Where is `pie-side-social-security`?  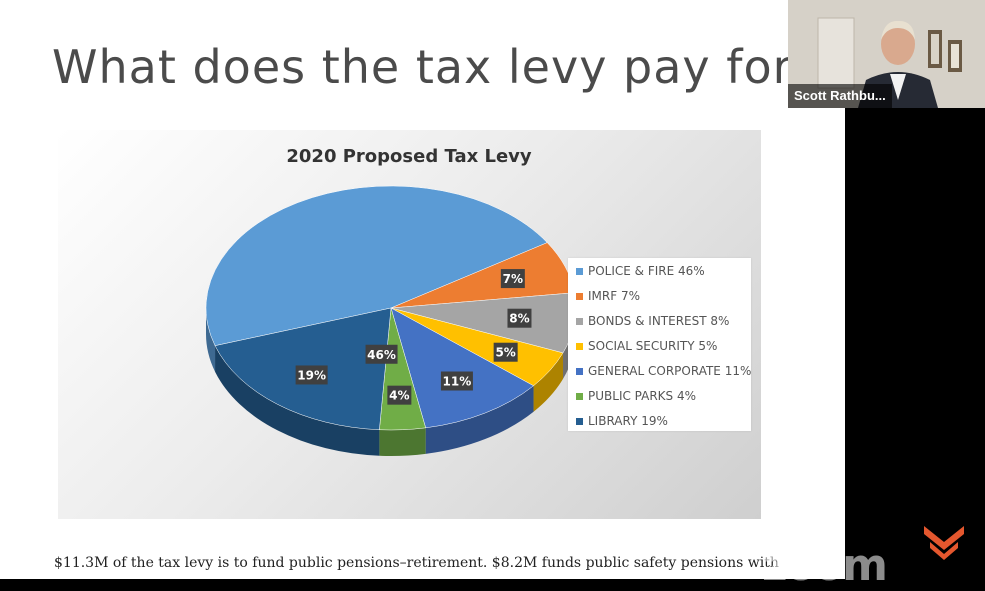
pie-side-social-security is located at coordinates (548, 382).